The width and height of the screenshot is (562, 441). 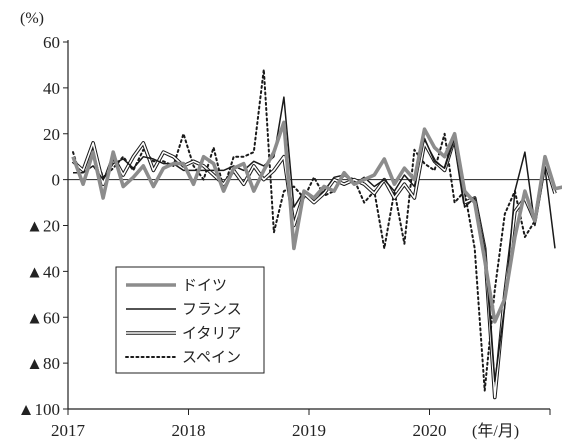 What do you see at coordinates (43, 317) in the screenshot?
I see `y-tick-label: ▲60` at bounding box center [43, 317].